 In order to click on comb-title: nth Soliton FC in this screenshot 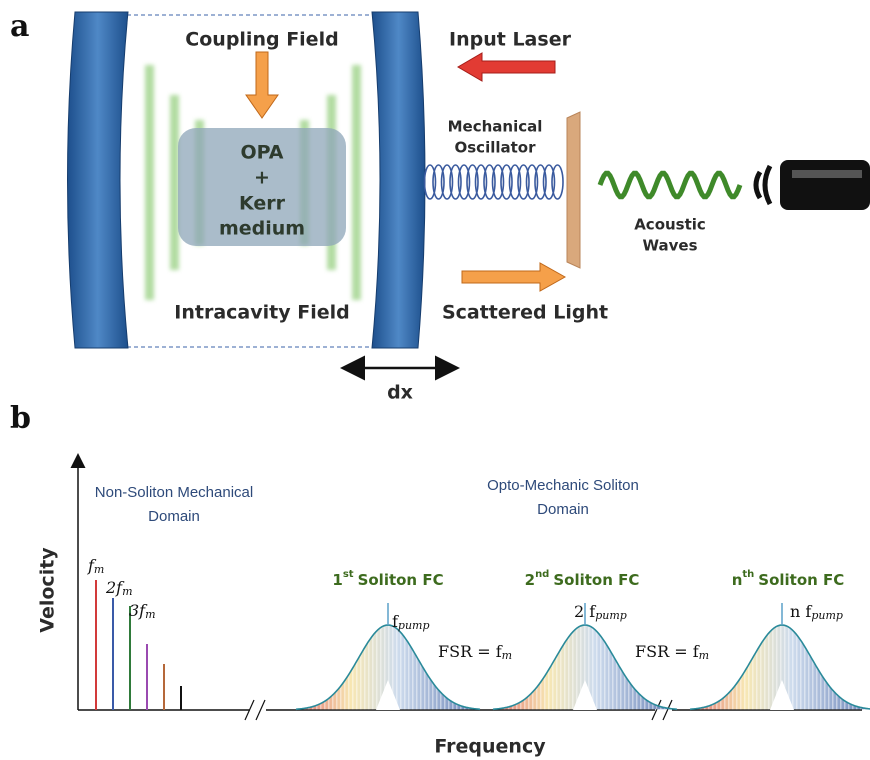, I will do `click(788, 579)`.